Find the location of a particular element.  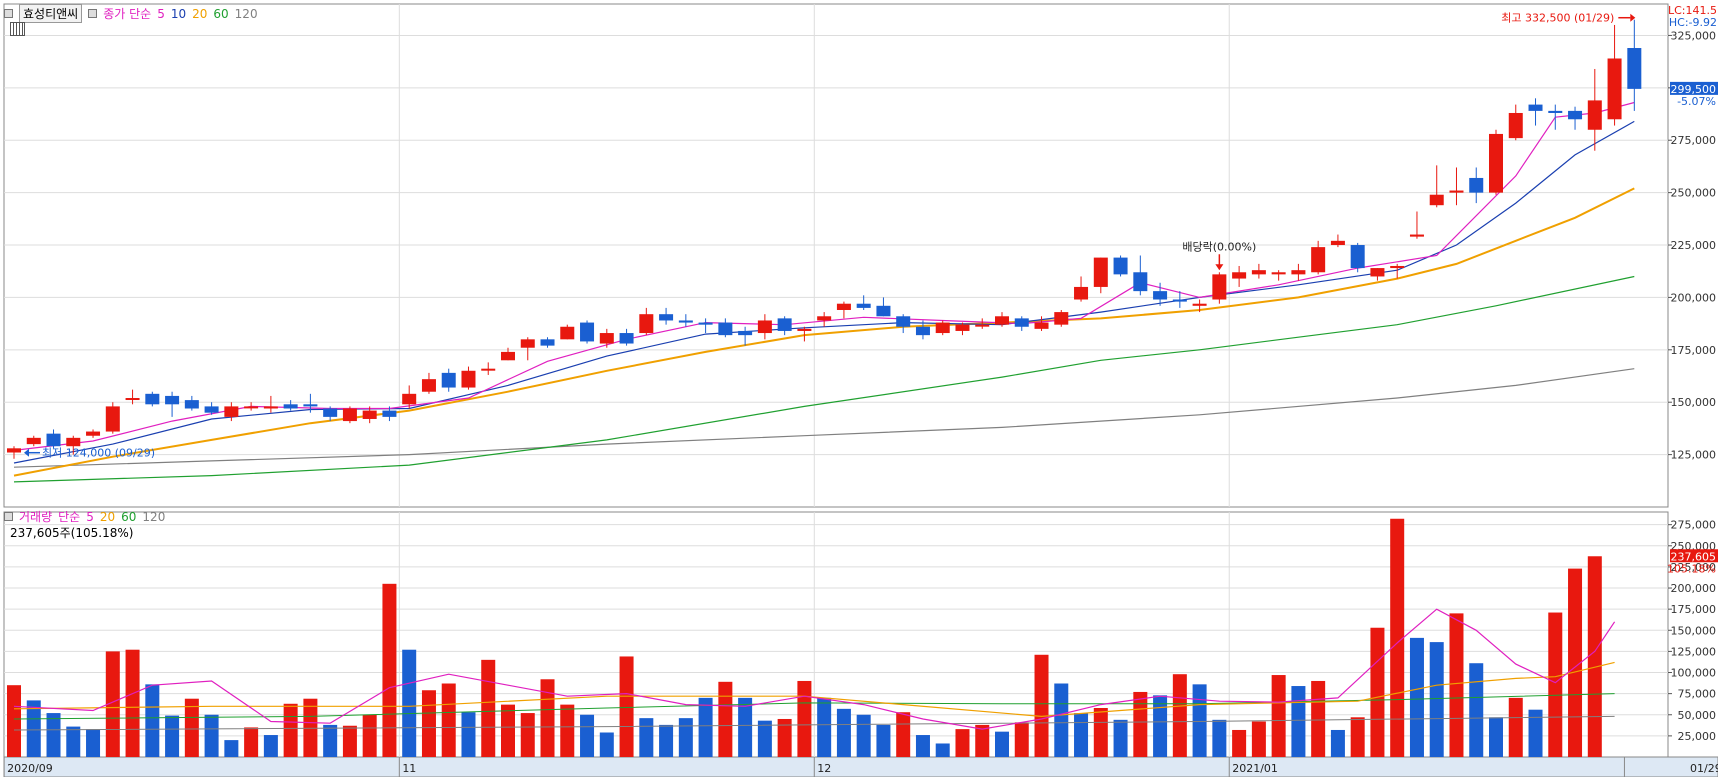

volume-tick-label: 150,000 is located at coordinates (1694, 630).